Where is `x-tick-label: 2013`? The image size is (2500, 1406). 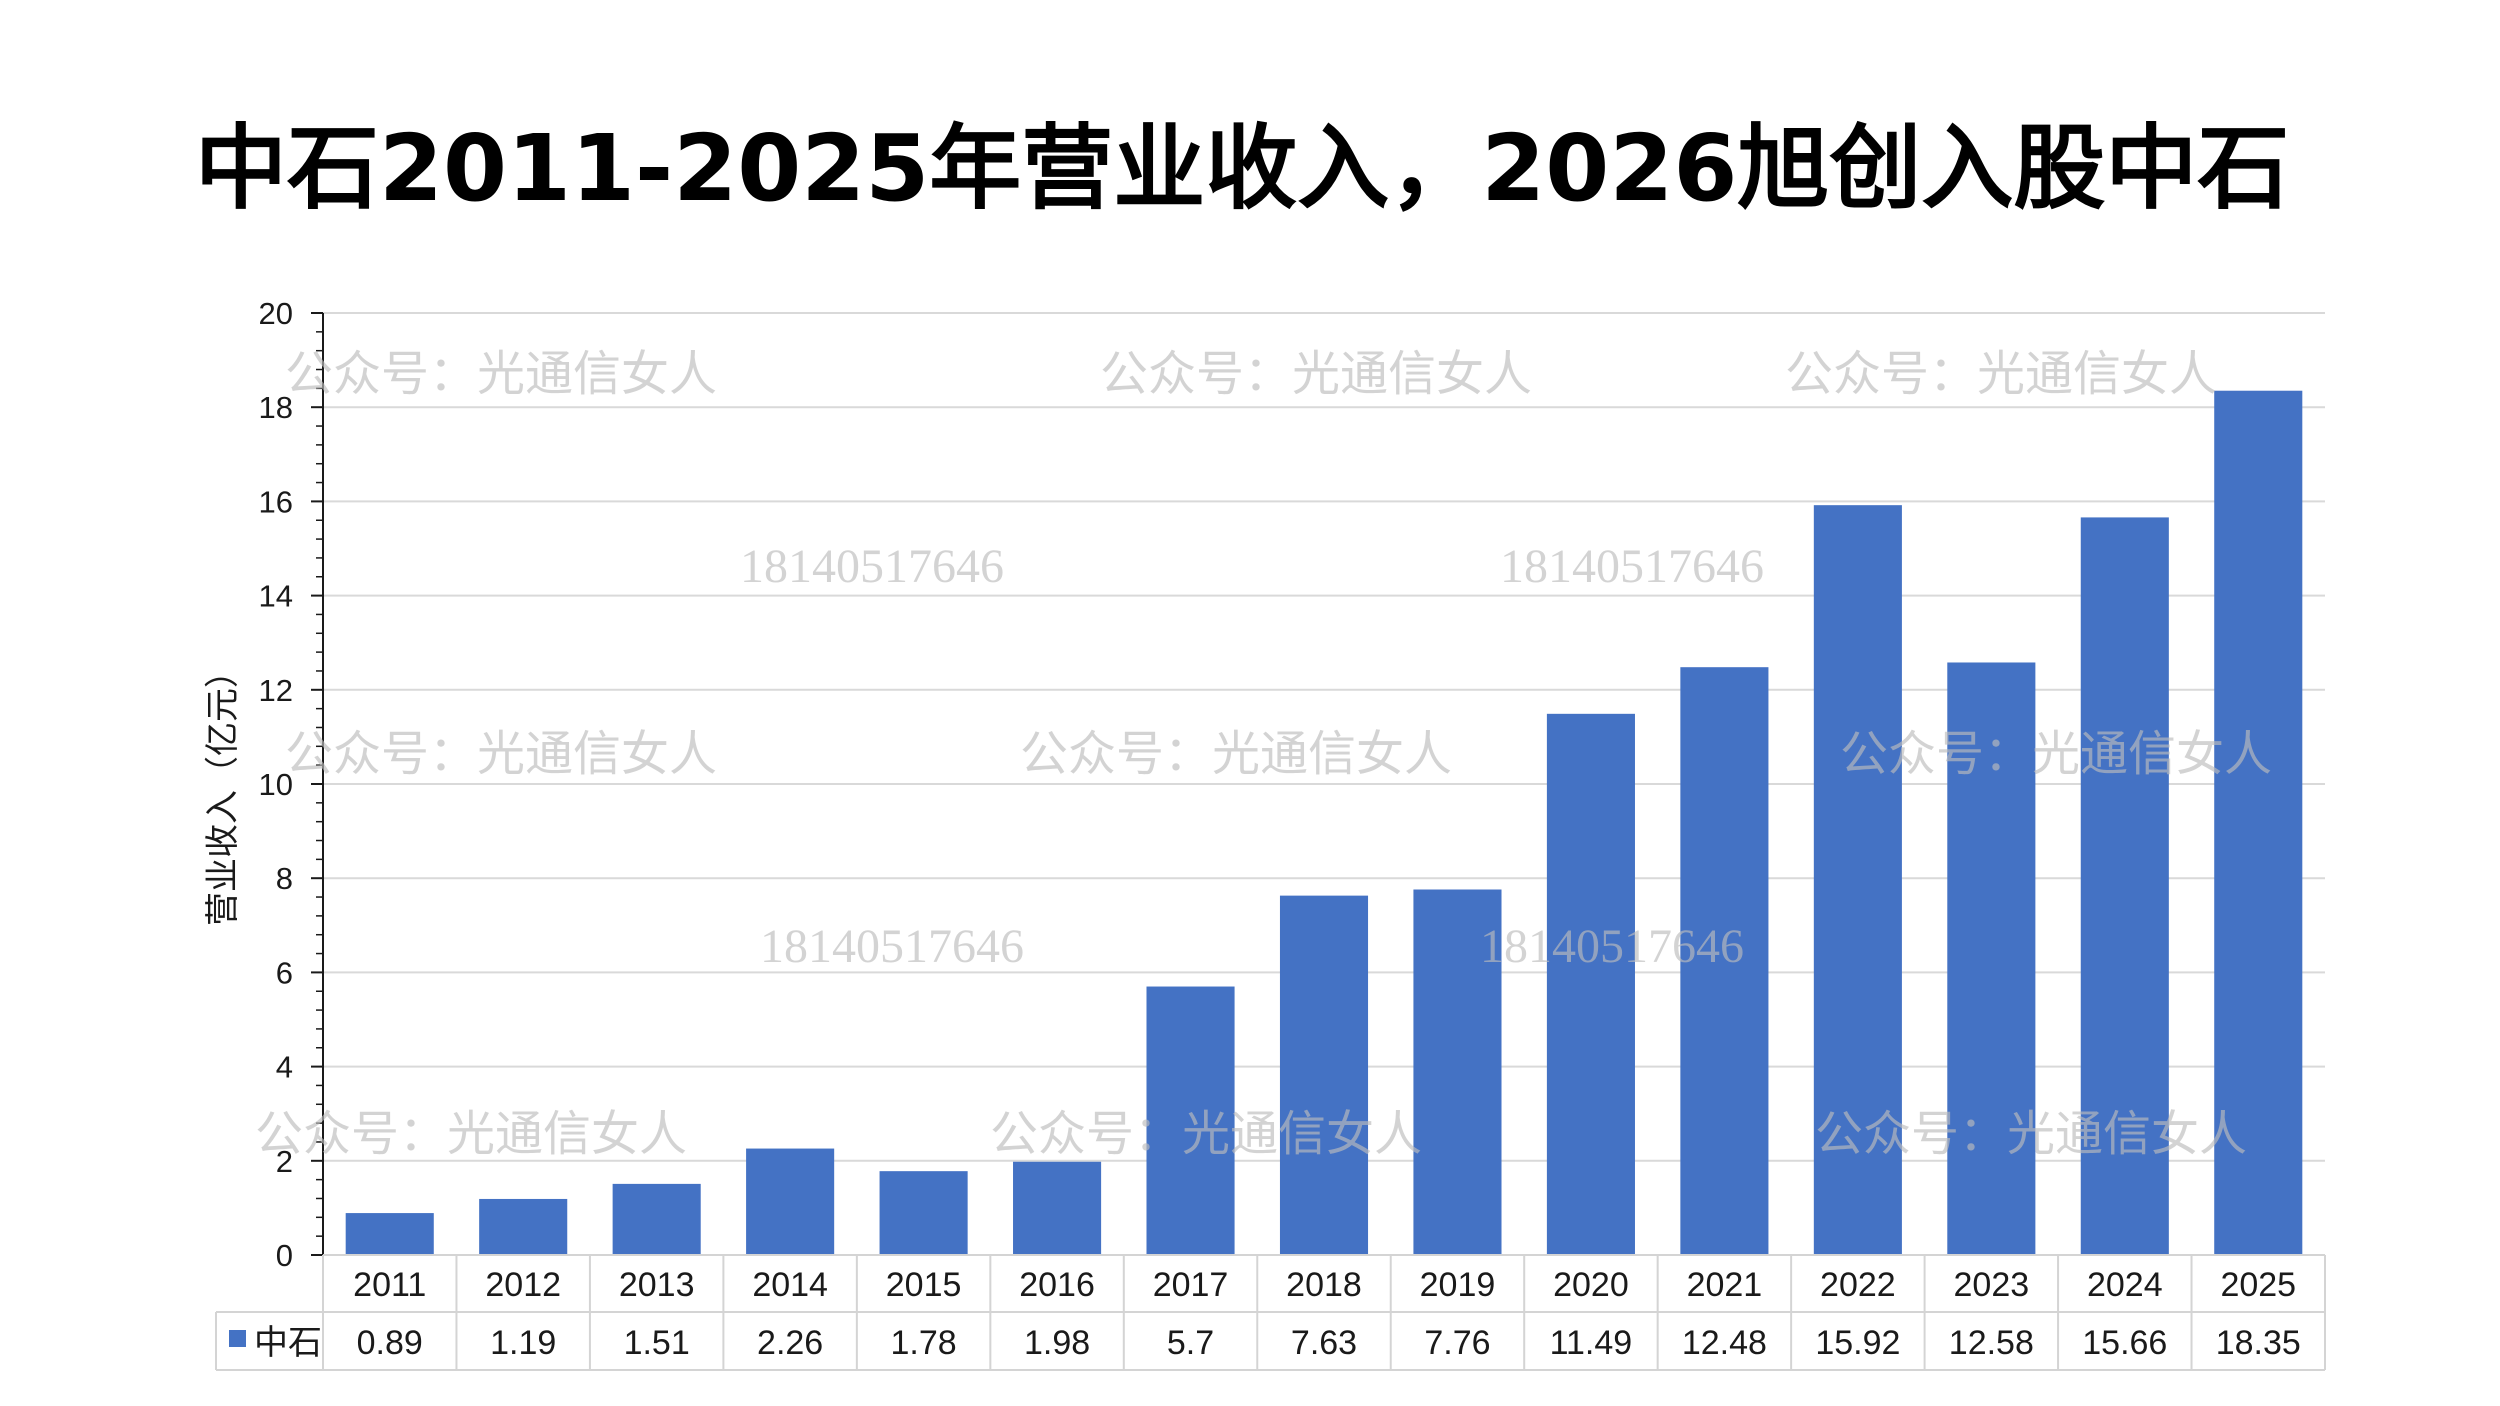
x-tick-label: 2013 is located at coordinates (657, 1285).